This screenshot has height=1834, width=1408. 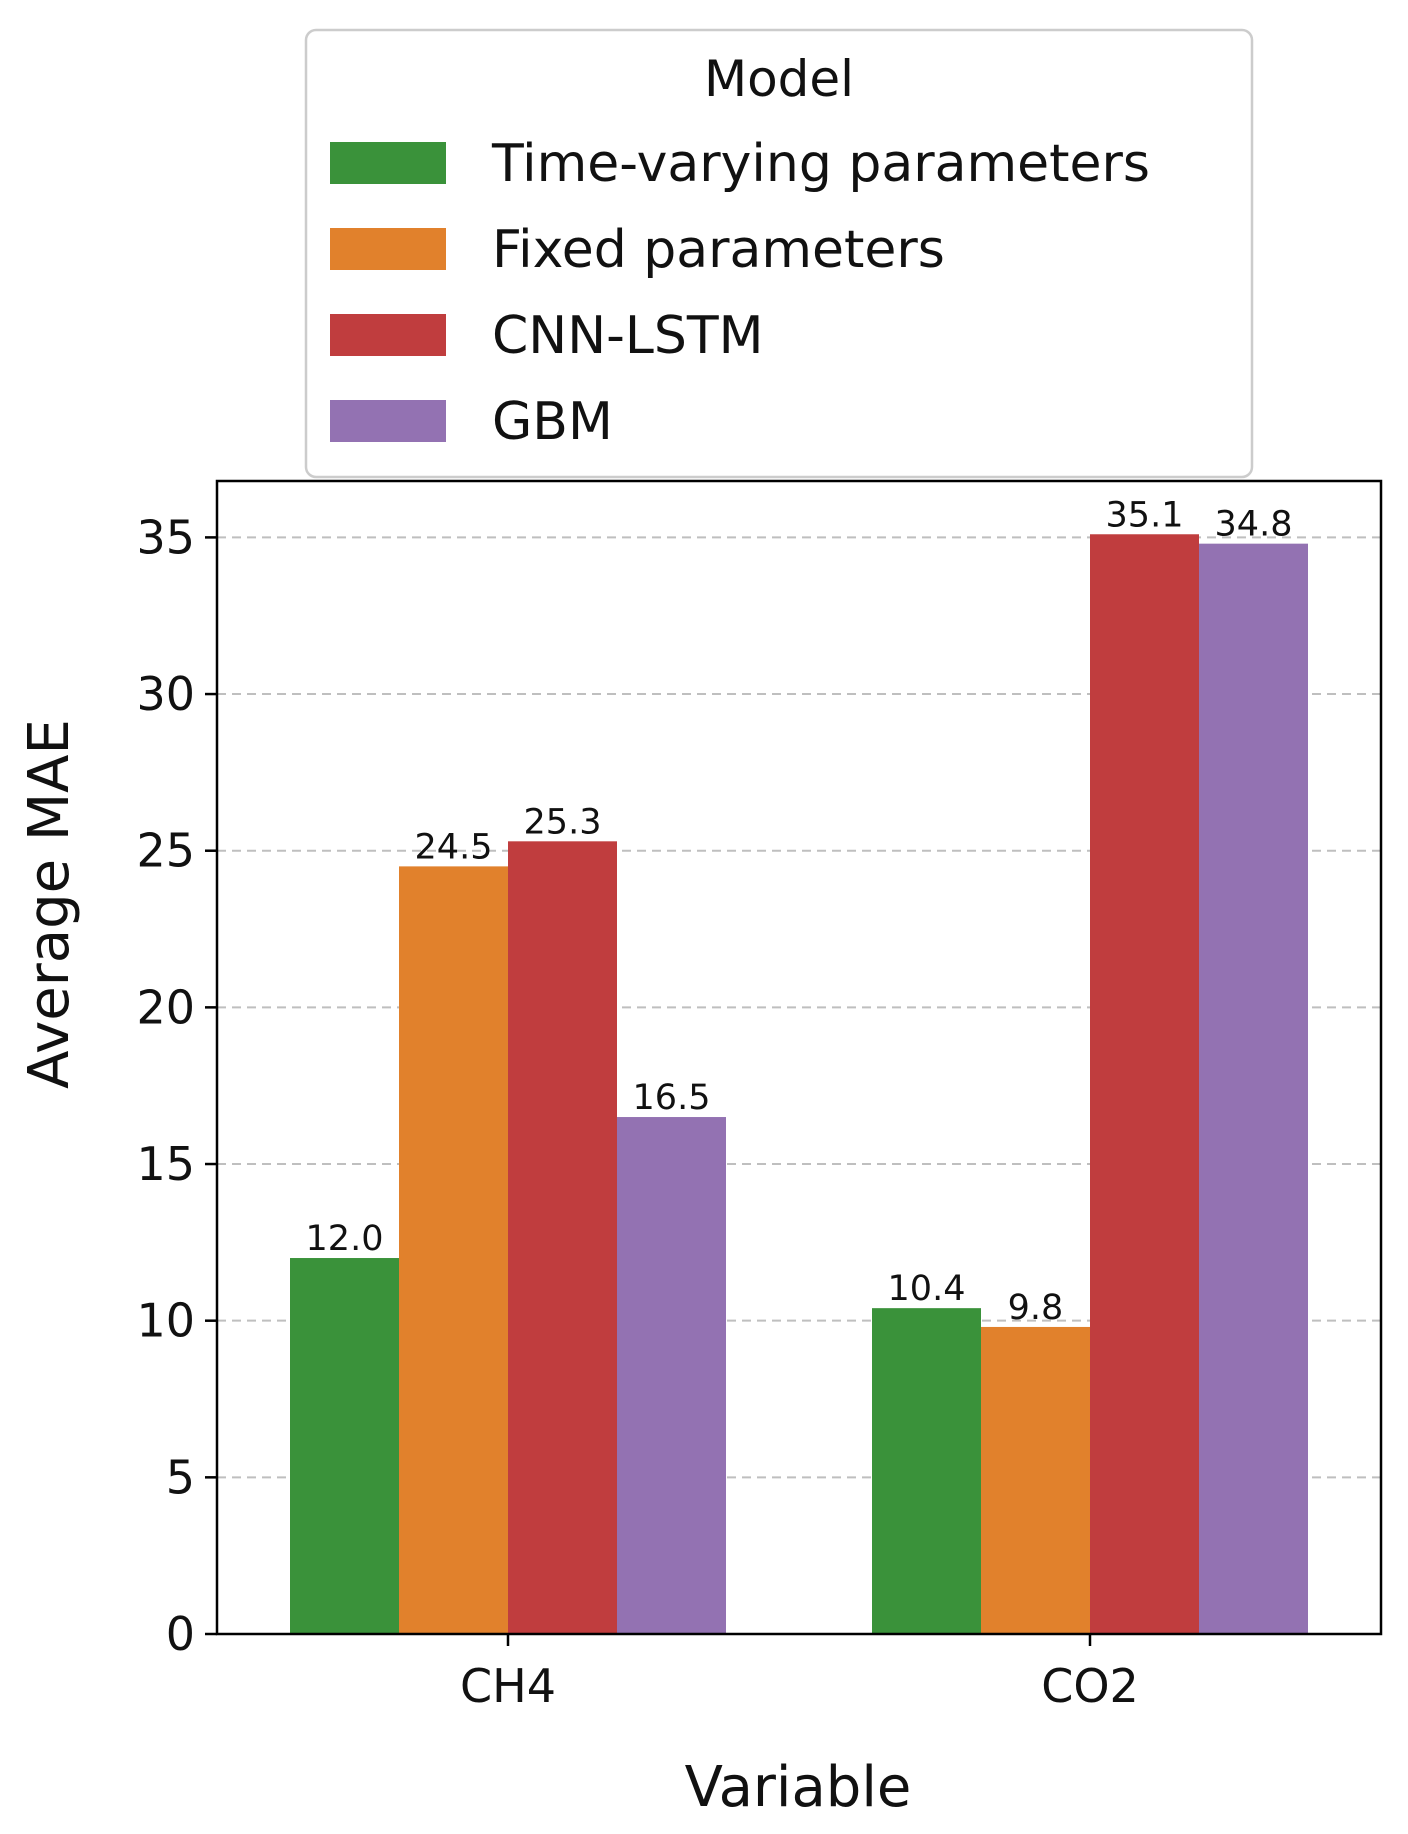 What do you see at coordinates (779, 79) in the screenshot?
I see `legend-title: Model` at bounding box center [779, 79].